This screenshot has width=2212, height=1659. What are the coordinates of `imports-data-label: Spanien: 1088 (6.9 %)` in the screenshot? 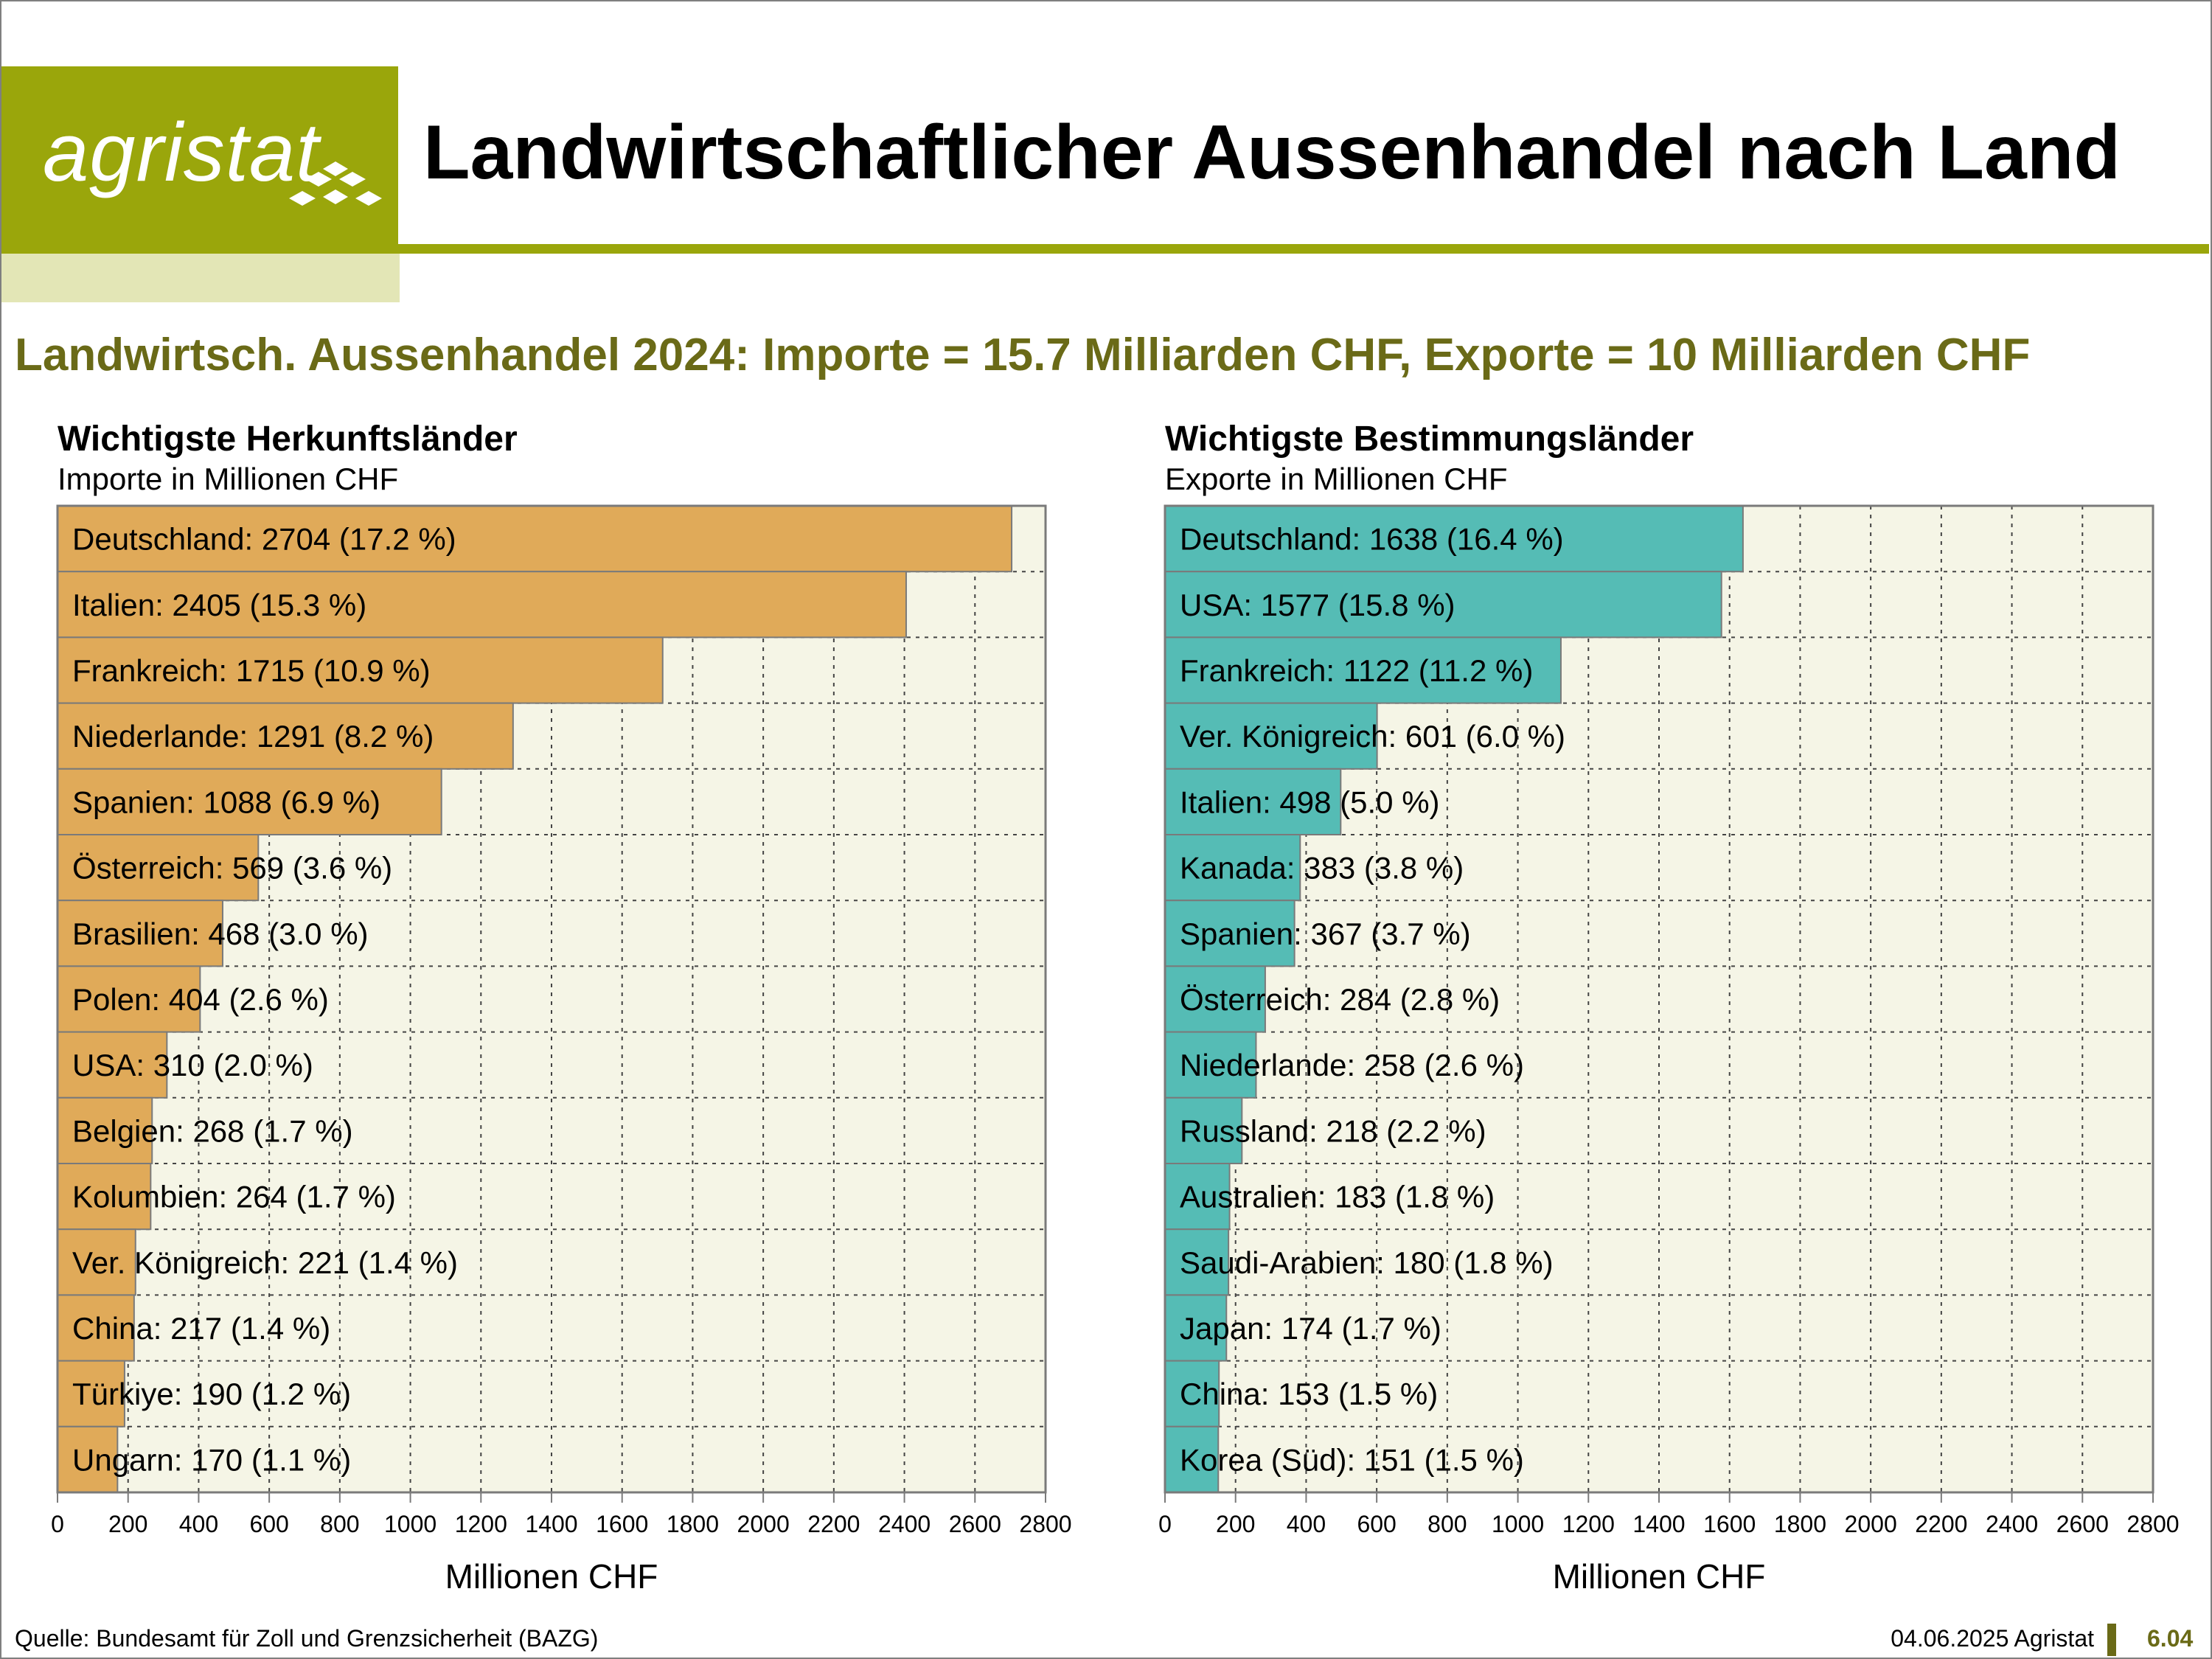 It's located at (226, 802).